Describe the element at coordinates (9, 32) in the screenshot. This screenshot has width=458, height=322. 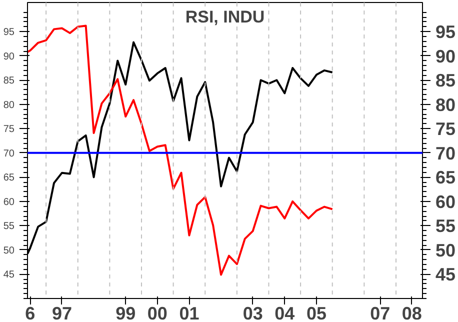
I see `y-tick-label: 95` at that location.